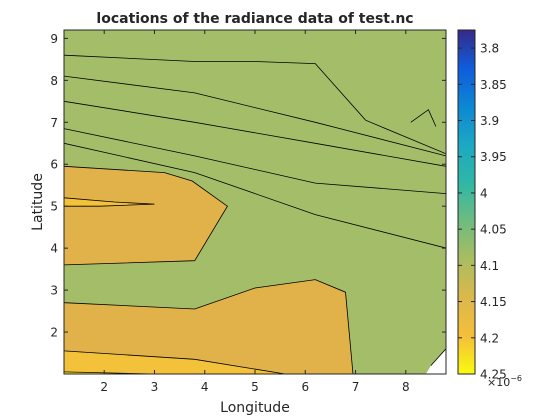  Describe the element at coordinates (54, 291) in the screenshot. I see `y-tick-label: 3` at that location.